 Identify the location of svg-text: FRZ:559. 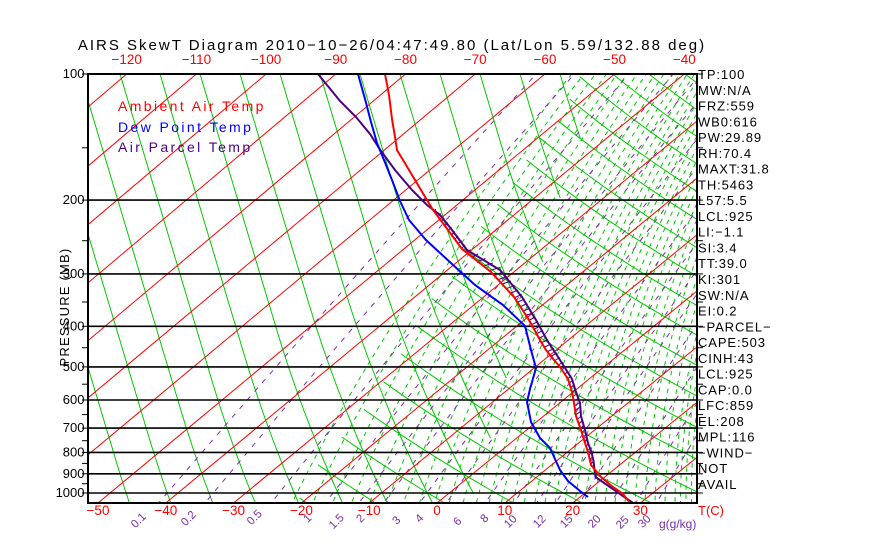
(726, 106).